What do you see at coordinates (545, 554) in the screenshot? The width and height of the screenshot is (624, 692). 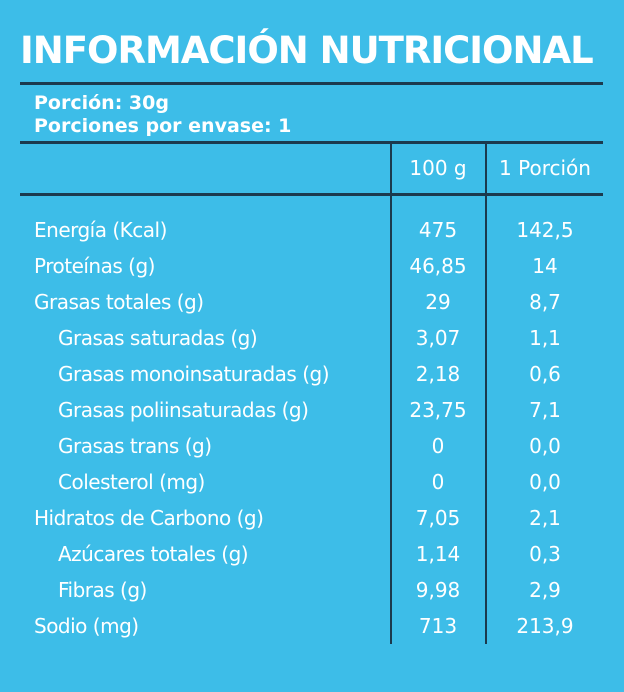 I see `value-per-serving: 0,3` at bounding box center [545, 554].